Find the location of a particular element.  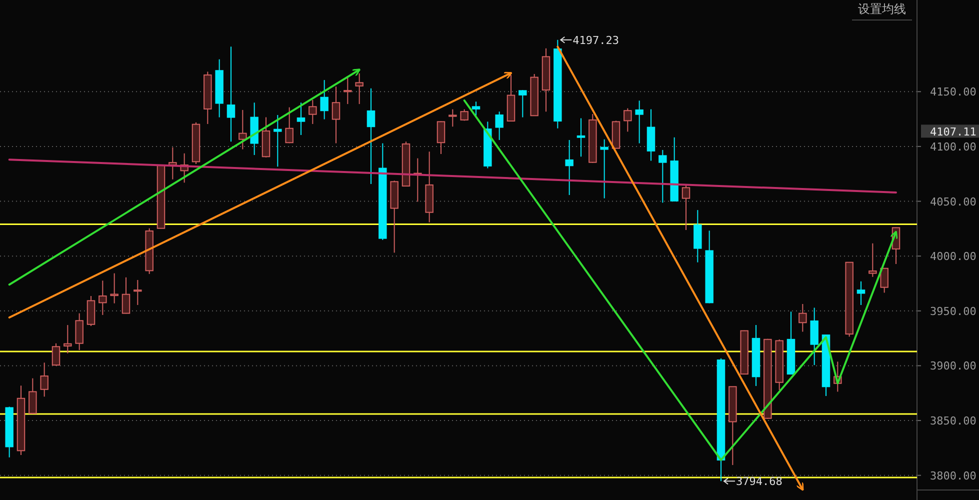

y-tick-label: 4100.00 is located at coordinates (953, 147).